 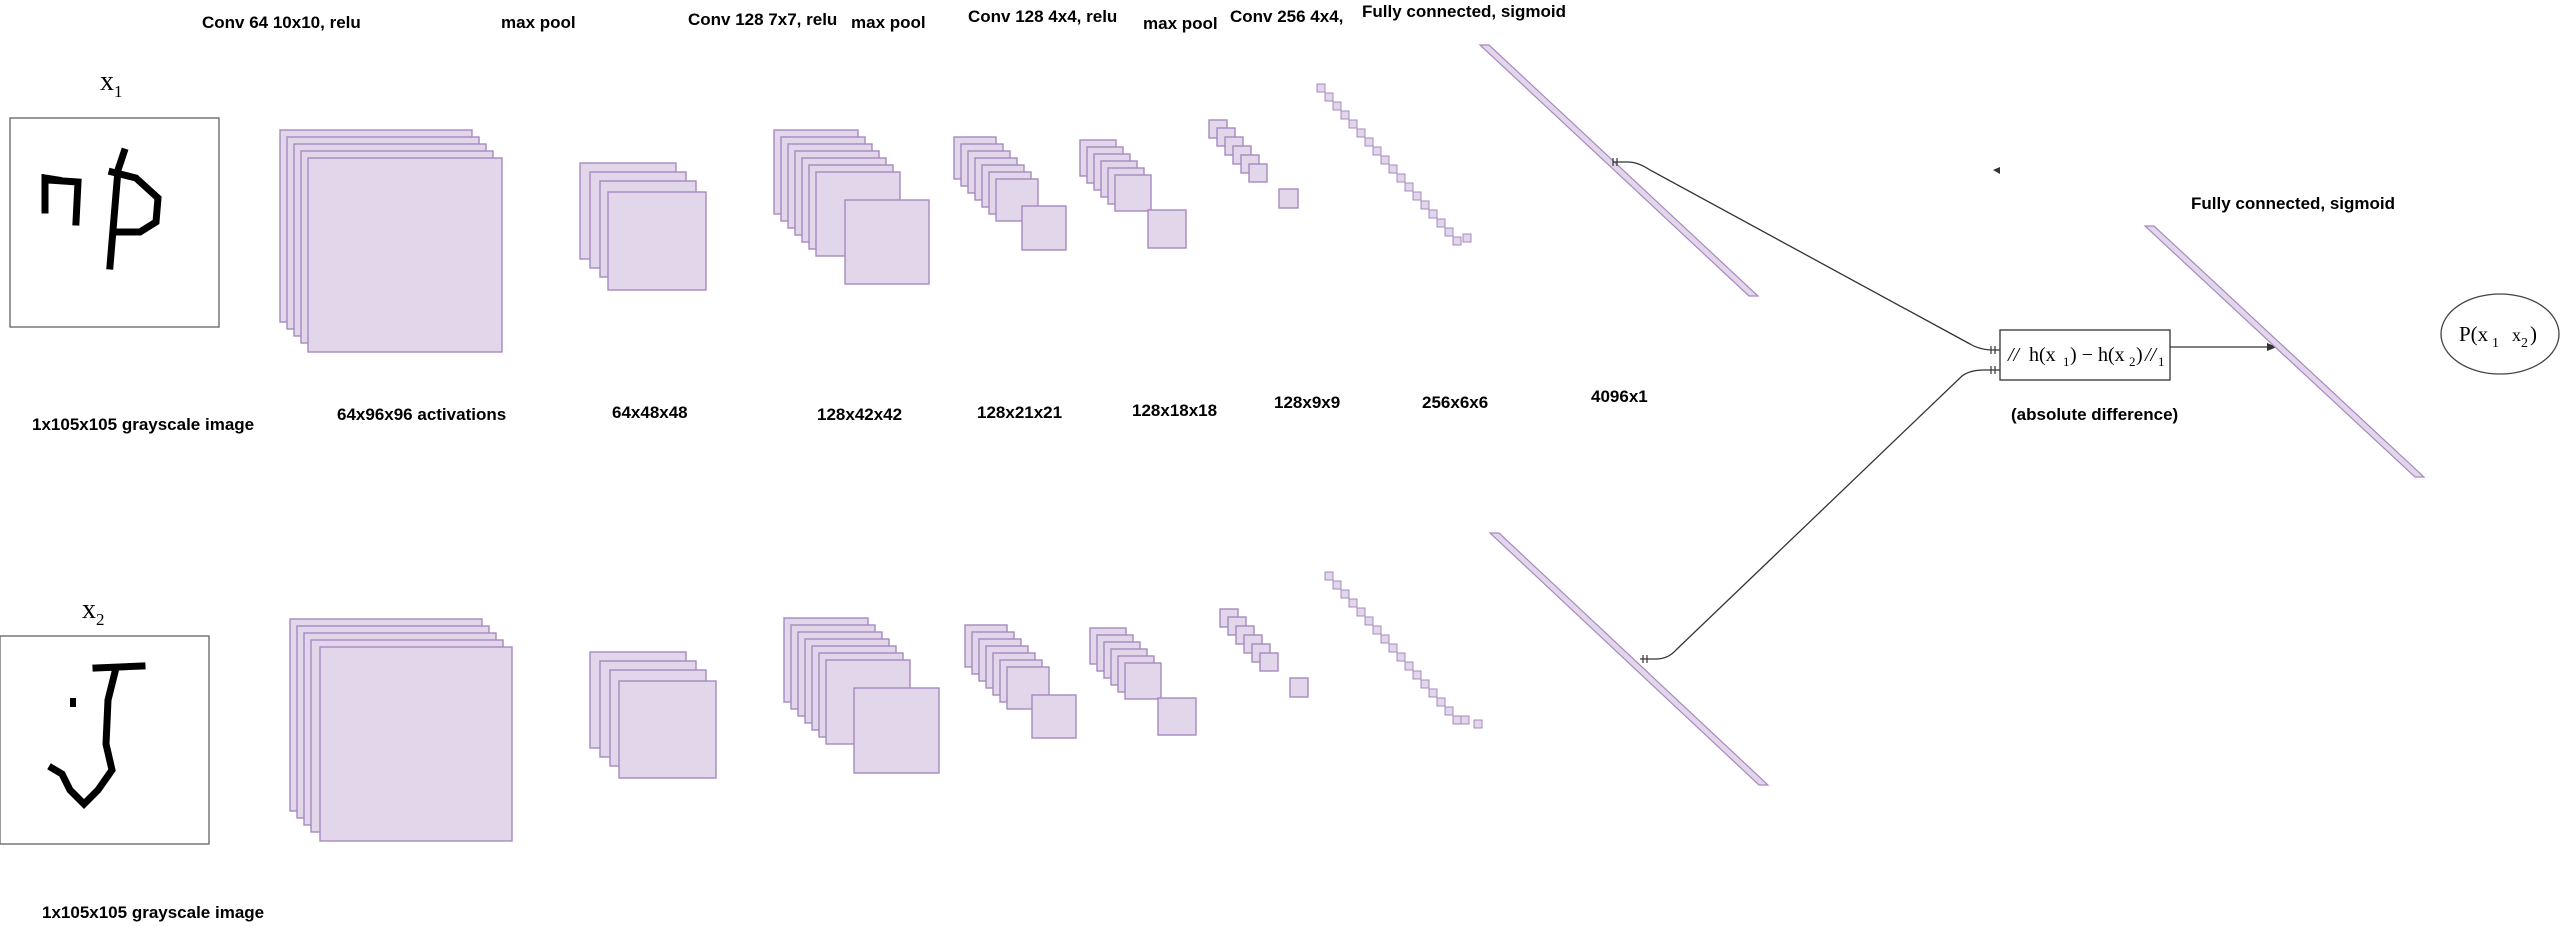 What do you see at coordinates (1455, 402) in the screenshot?
I see `dim-act6: 256x6x6` at bounding box center [1455, 402].